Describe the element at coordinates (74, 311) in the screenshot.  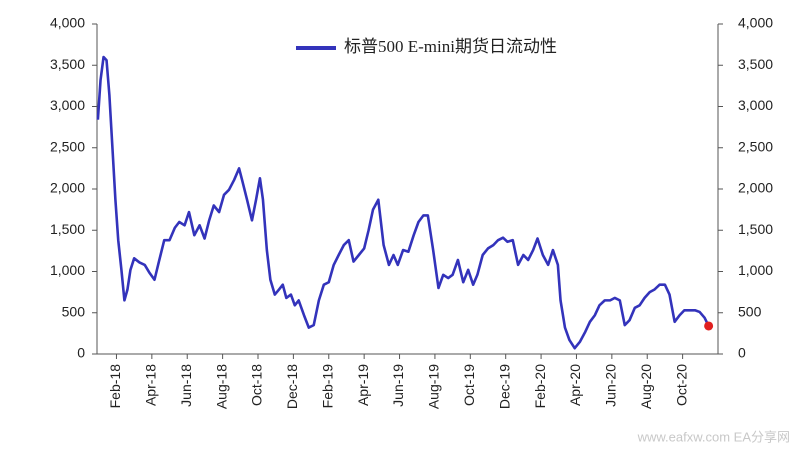
I see `y-tick-label: 500` at that location.